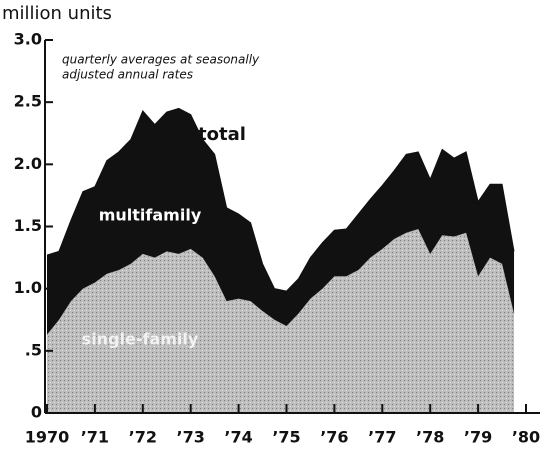 The height and width of the screenshot is (449, 542). What do you see at coordinates (127, 75) in the screenshot?
I see `note: adjusted annual rates` at bounding box center [127, 75].